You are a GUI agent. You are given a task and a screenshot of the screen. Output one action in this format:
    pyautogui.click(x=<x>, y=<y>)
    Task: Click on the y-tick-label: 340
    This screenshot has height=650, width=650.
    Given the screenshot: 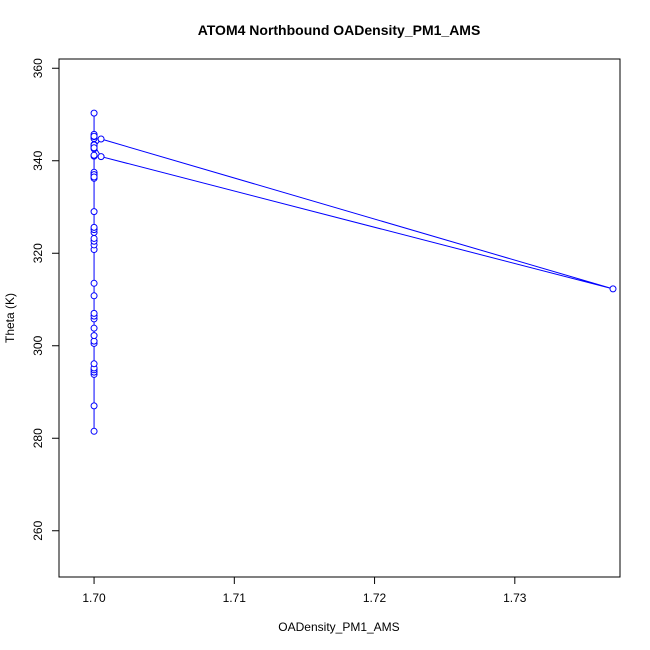 What is the action you would take?
    pyautogui.click(x=38, y=160)
    